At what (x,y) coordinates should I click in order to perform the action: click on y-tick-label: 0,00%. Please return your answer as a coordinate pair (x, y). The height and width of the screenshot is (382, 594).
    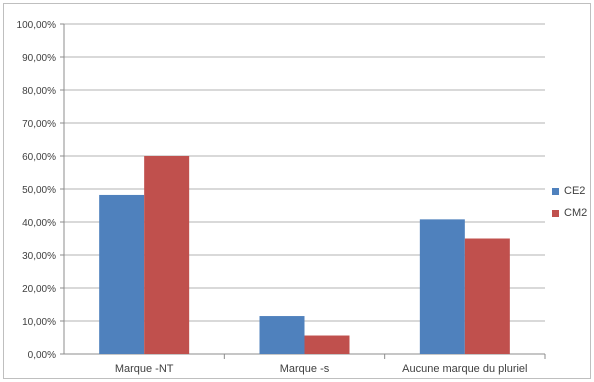
    Looking at the image, I should click on (42, 355).